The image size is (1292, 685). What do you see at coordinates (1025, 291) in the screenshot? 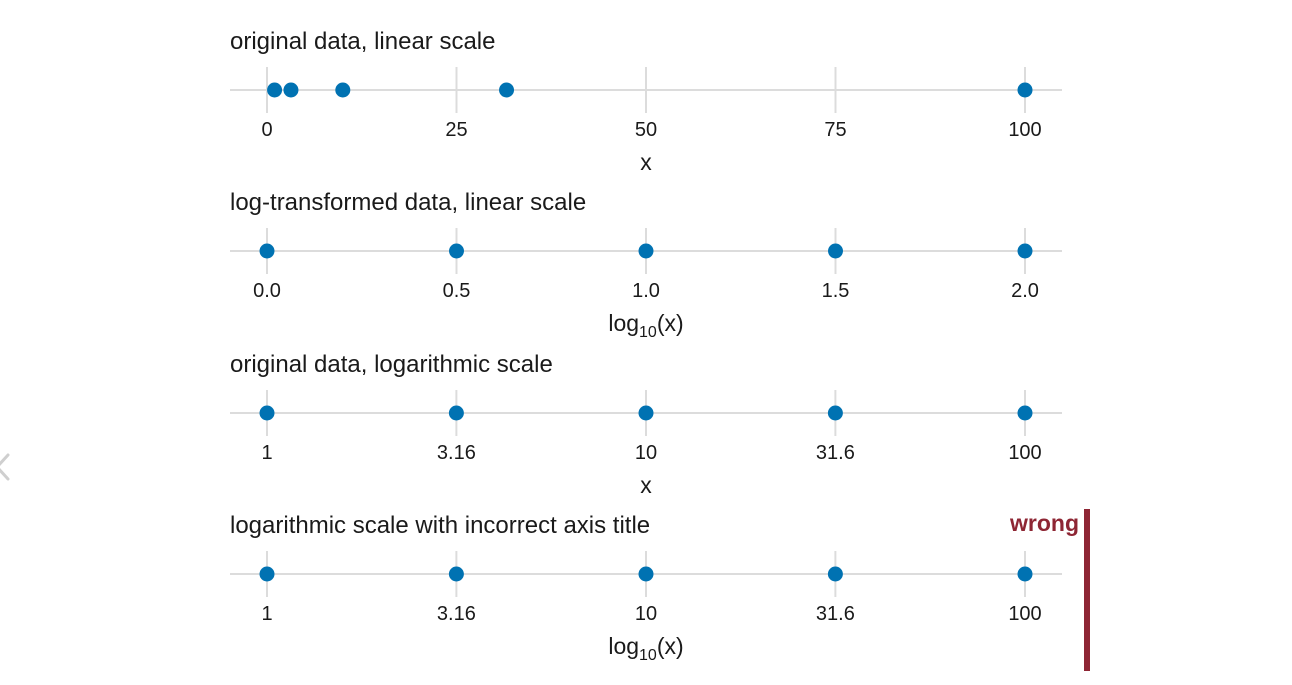
I see `tick-label: 2.0` at bounding box center [1025, 291].